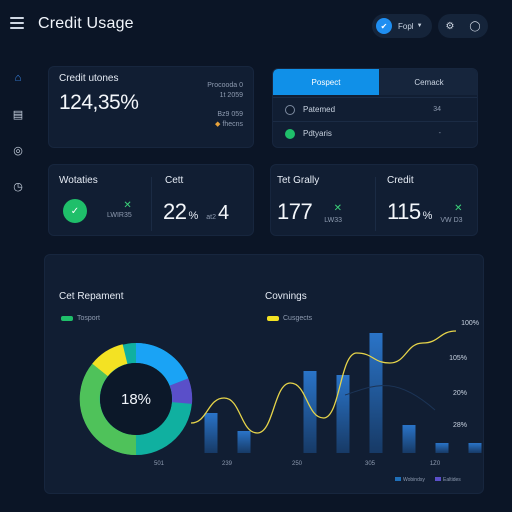 Image resolution: width=512 pixels, height=512 pixels. I want to click on tabs-card: Pospect Cemack Patemed 34 Pdtyaris -, so click(375, 108).